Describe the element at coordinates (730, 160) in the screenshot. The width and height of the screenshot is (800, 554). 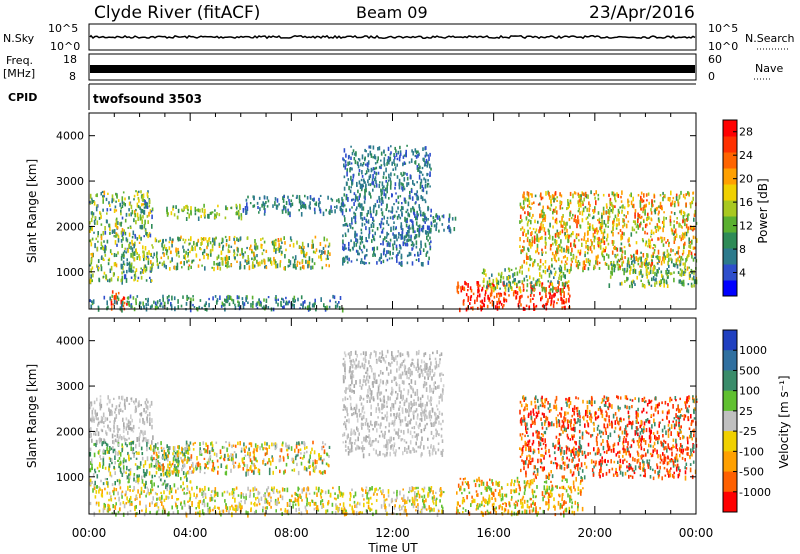
I see `colorbar-swatch` at that location.